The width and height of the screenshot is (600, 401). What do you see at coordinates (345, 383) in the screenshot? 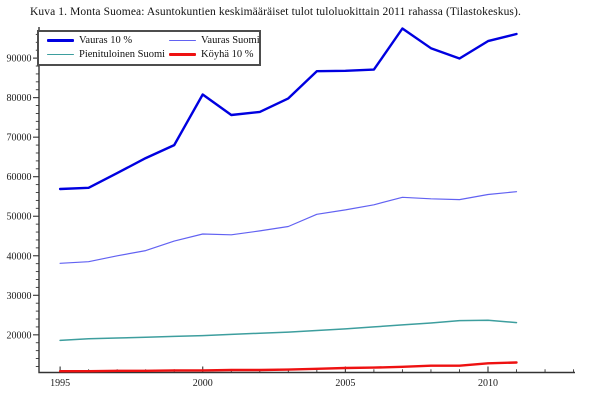
I see `x-tick-label: 2005` at bounding box center [345, 383].